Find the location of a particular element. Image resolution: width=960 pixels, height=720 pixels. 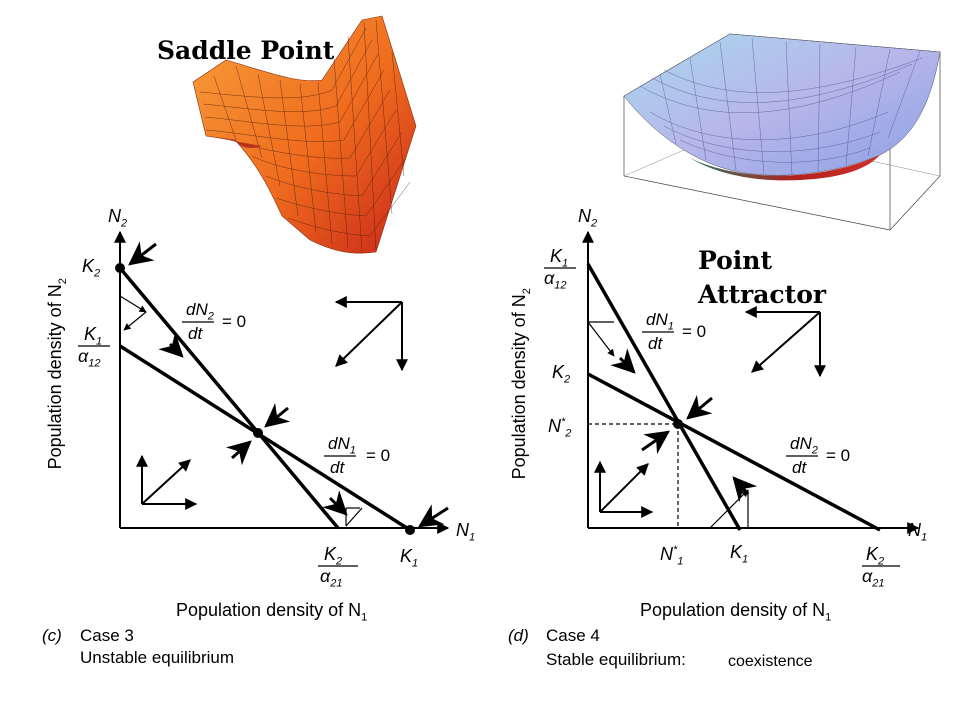

panel-d-dn2-den: dt is located at coordinates (799, 467).